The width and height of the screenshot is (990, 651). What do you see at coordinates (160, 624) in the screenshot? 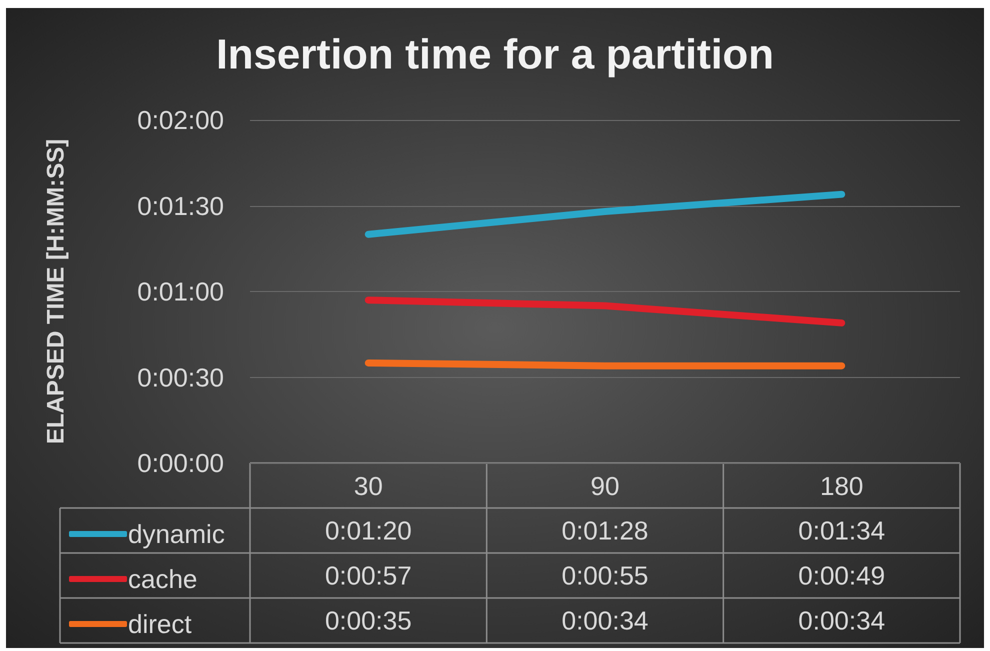
I see `legend-label: direct` at bounding box center [160, 624].